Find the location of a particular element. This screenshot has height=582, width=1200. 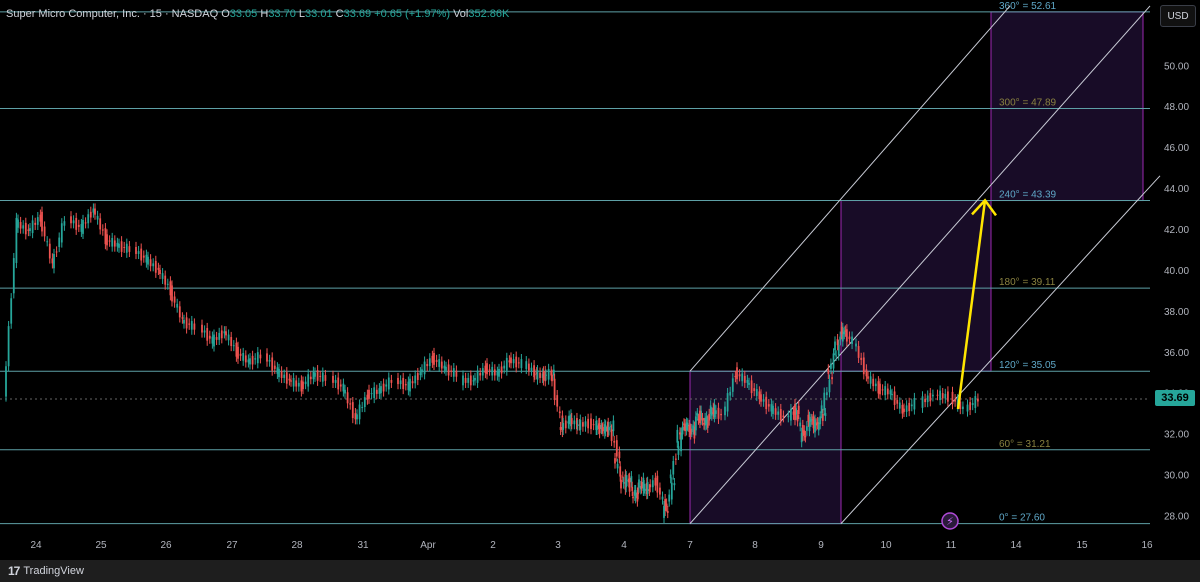

gann-level-label: 240° = 43.39 is located at coordinates (1028, 195).